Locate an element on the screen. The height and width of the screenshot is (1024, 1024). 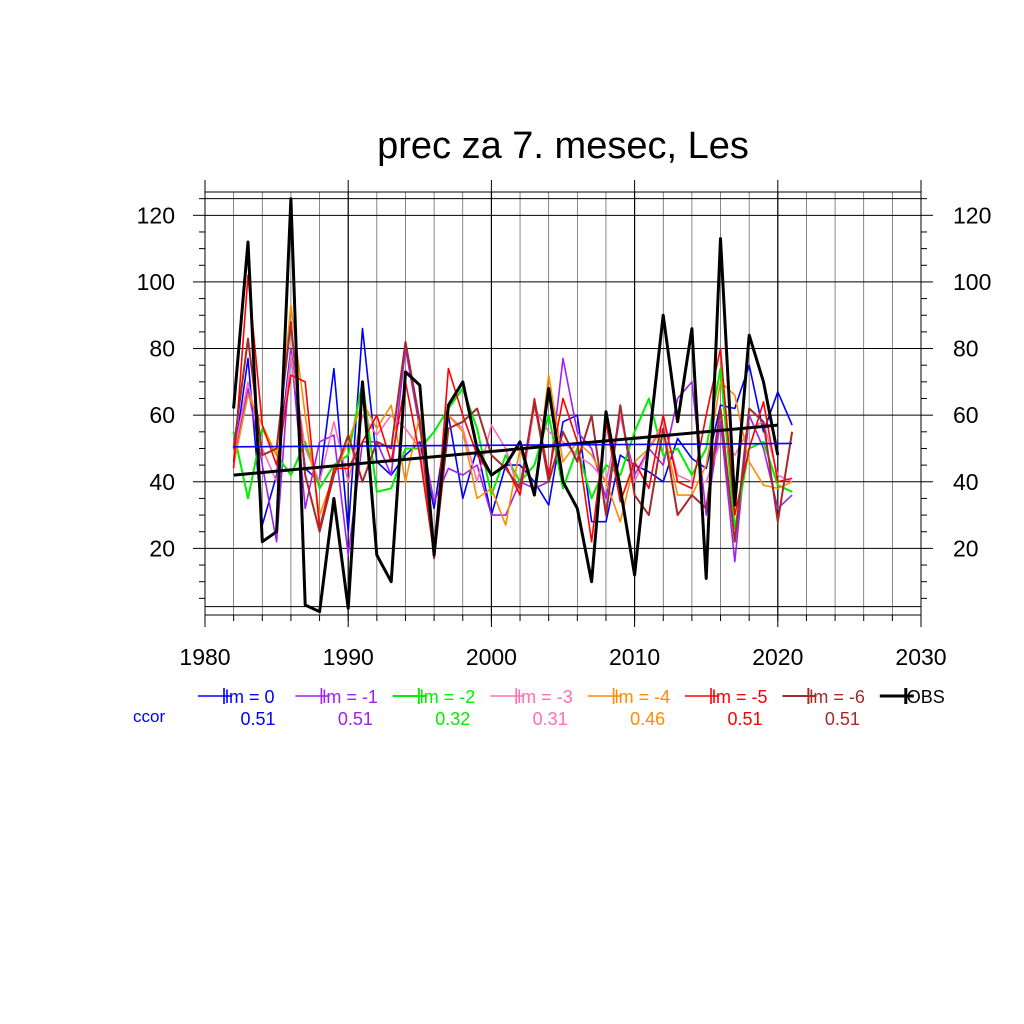
legend-label: lm = -3 is located at coordinates (545, 697).